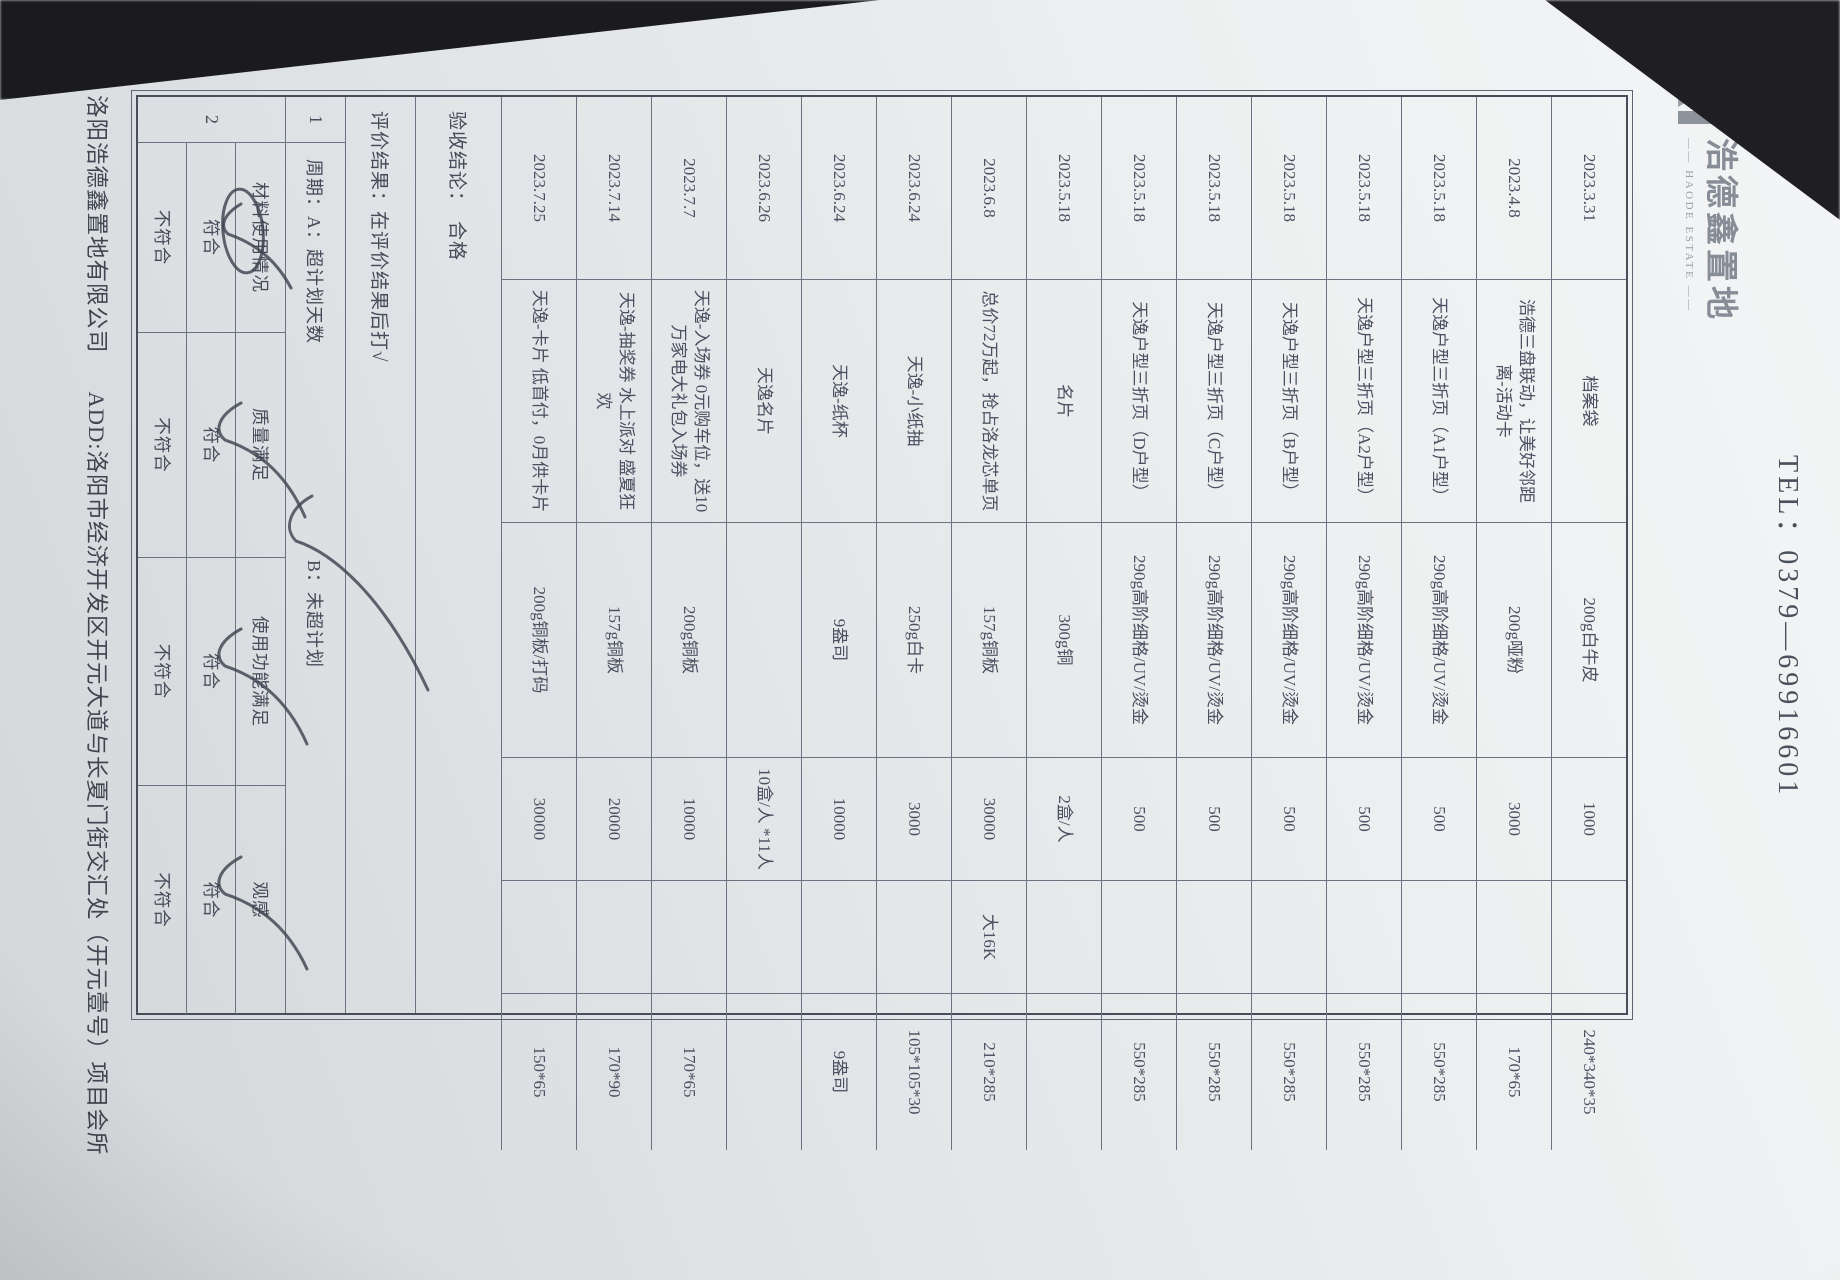 The height and width of the screenshot is (1280, 1840). I want to click on period-option-a: 周期：A：超计划天数, so click(314, 251).